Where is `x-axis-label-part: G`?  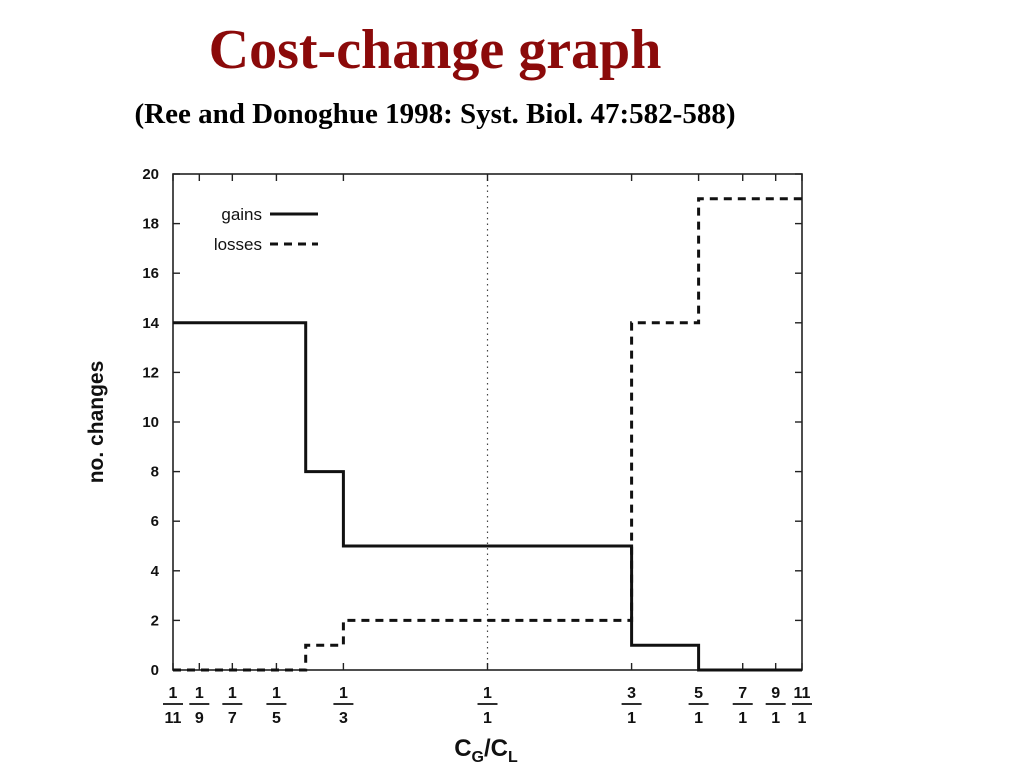 x-axis-label-part: G is located at coordinates (478, 757).